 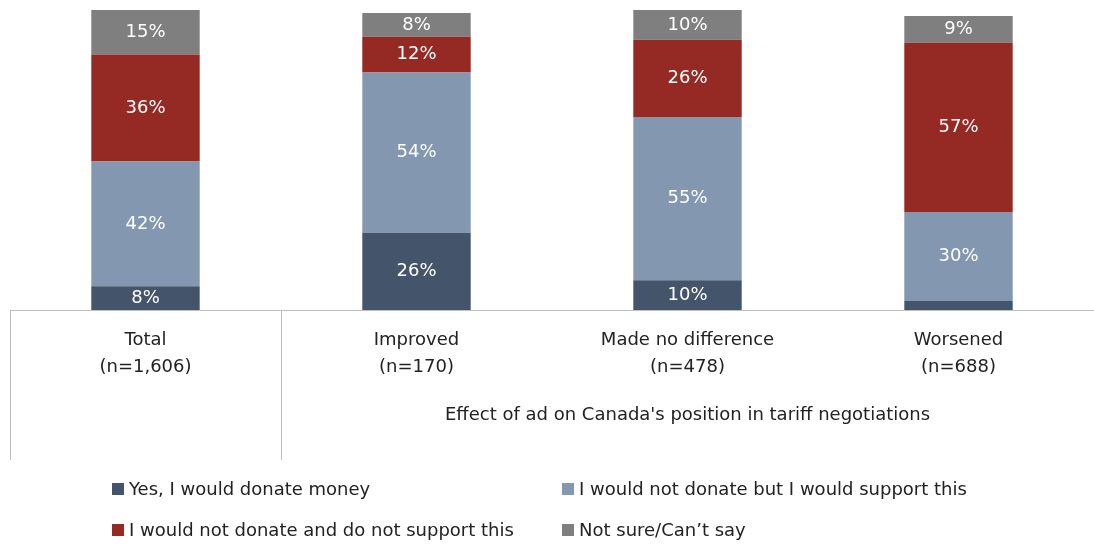 I want to click on data-label: 36%, so click(x=145, y=106).